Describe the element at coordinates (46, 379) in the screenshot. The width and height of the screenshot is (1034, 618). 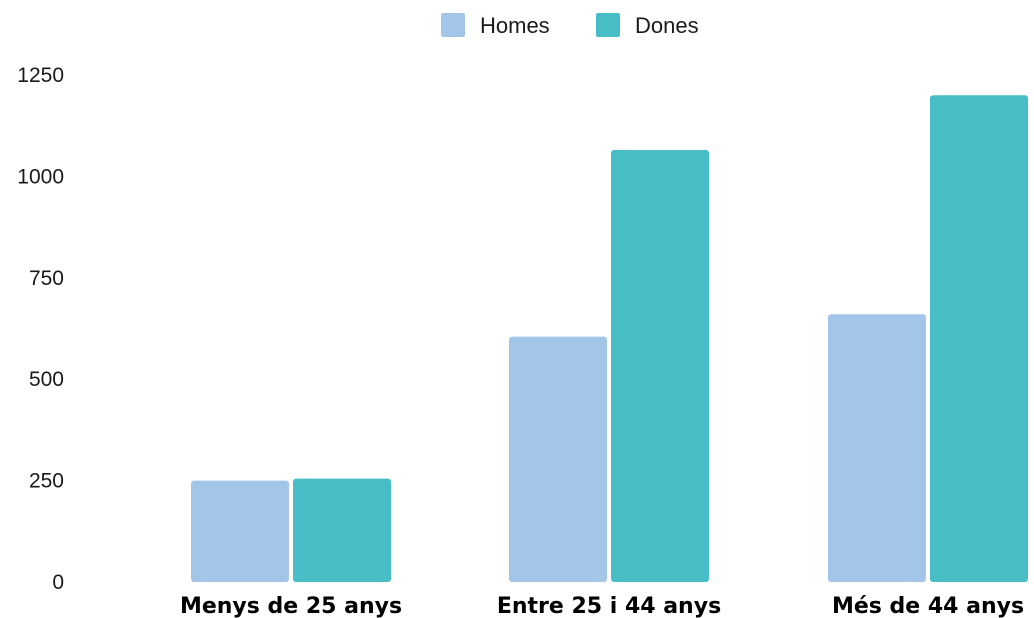
I see `y-tick-label: 500` at that location.